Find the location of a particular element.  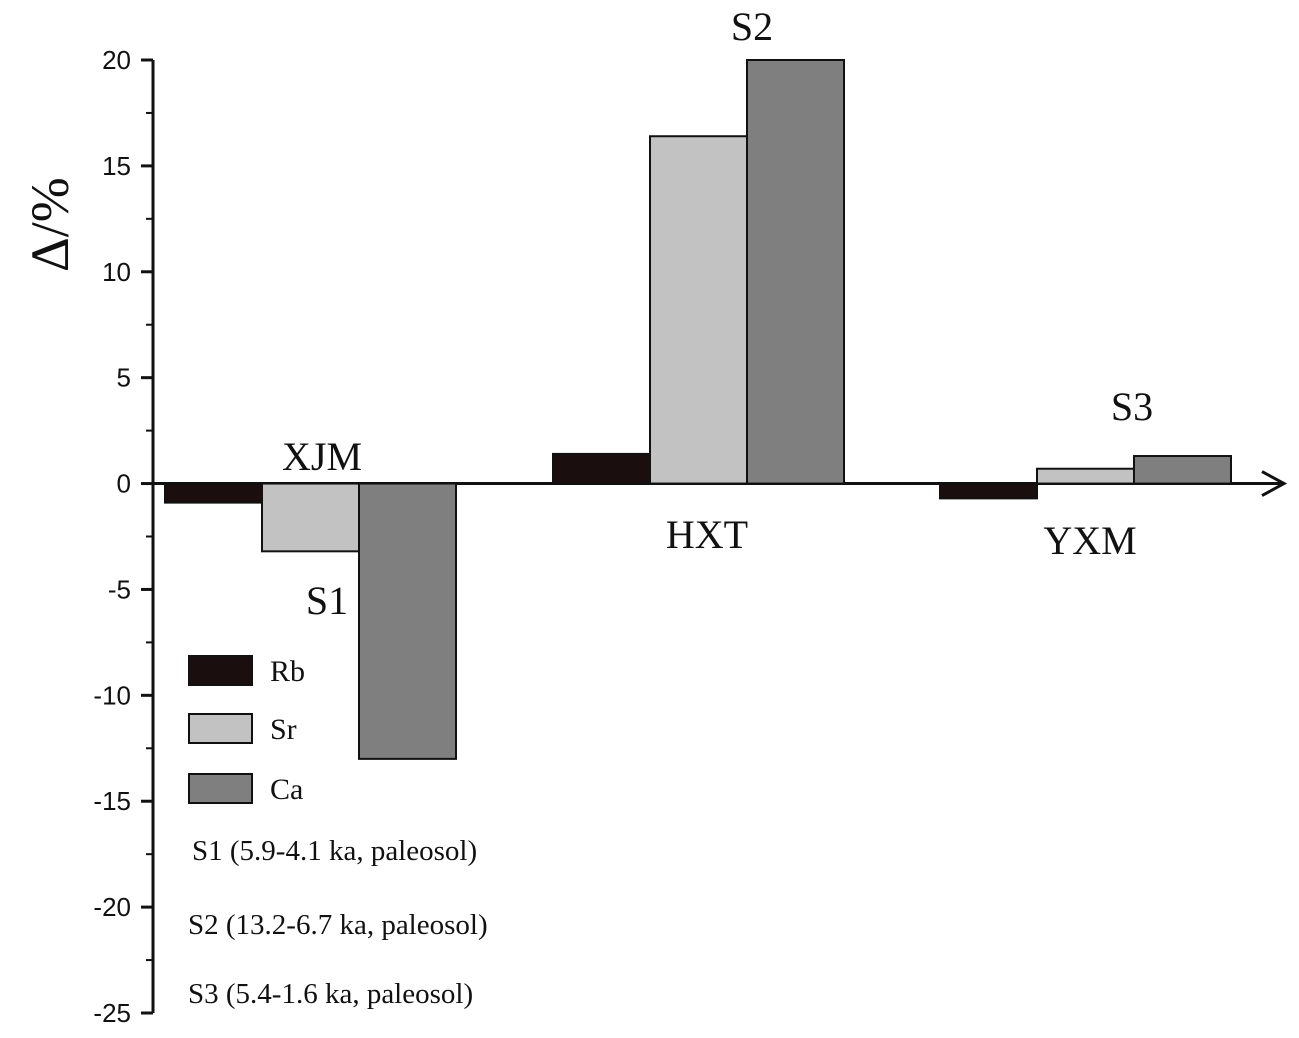

bar-xjm-ca is located at coordinates (407, 621).